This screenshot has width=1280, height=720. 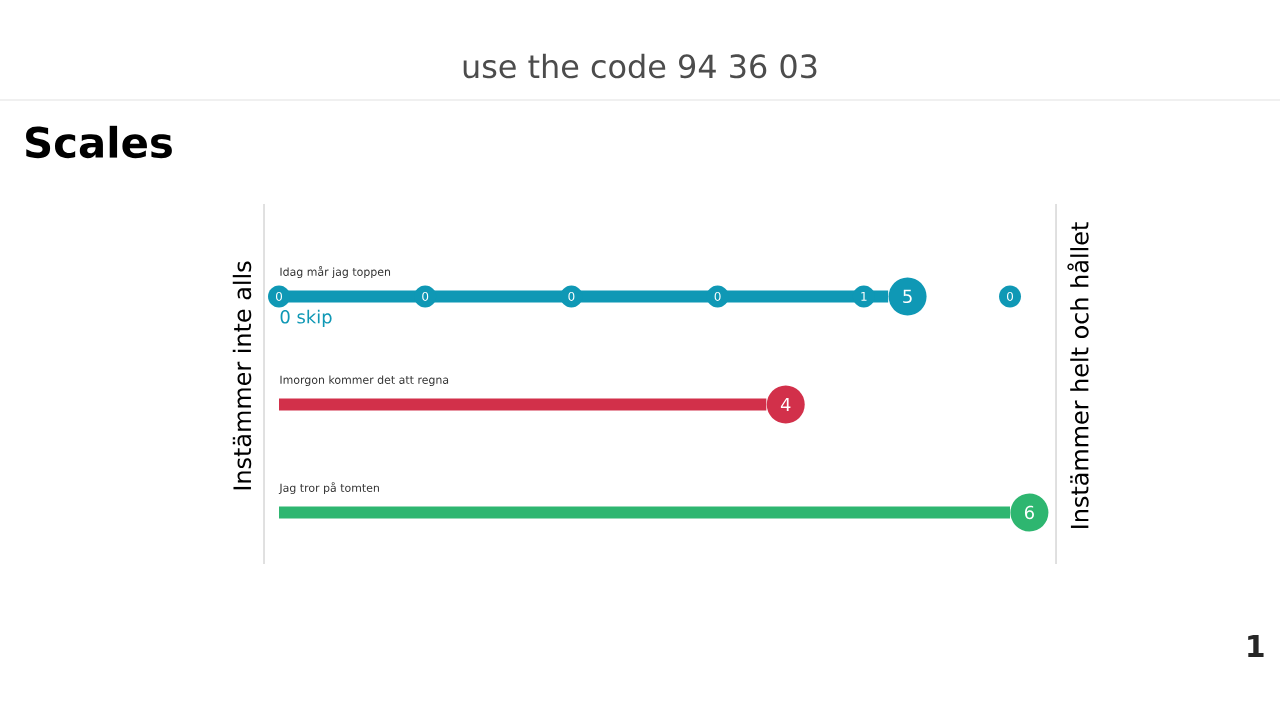 What do you see at coordinates (242, 375) in the screenshot?
I see `y-axis-title: Instämmer inte alls` at bounding box center [242, 375].